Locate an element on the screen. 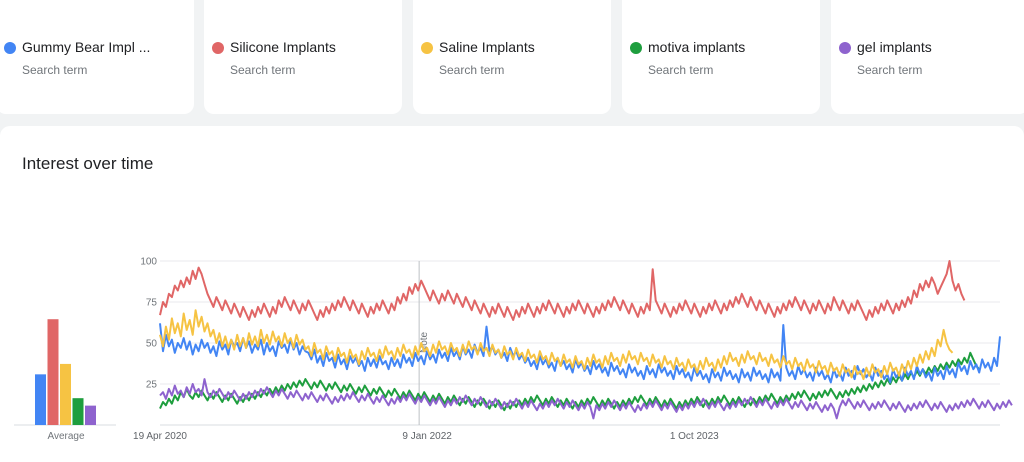 The width and height of the screenshot is (1024, 462). search-term-name: Silicone Implants is located at coordinates (283, 47).